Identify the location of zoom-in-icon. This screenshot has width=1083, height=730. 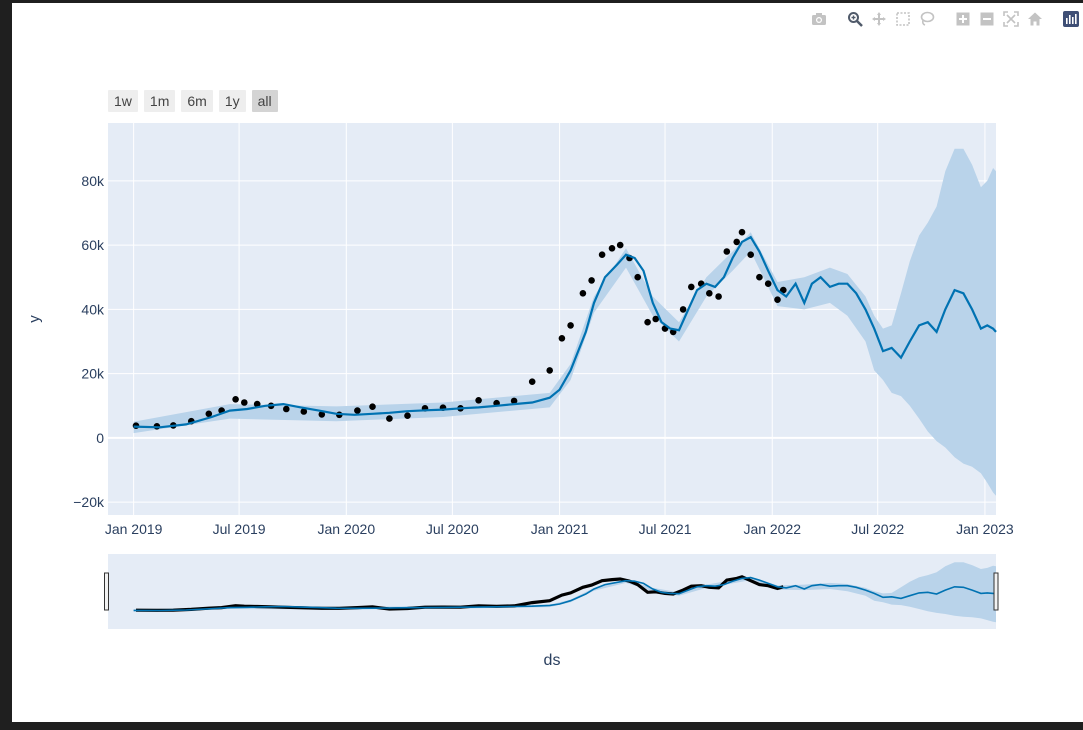
(963, 19).